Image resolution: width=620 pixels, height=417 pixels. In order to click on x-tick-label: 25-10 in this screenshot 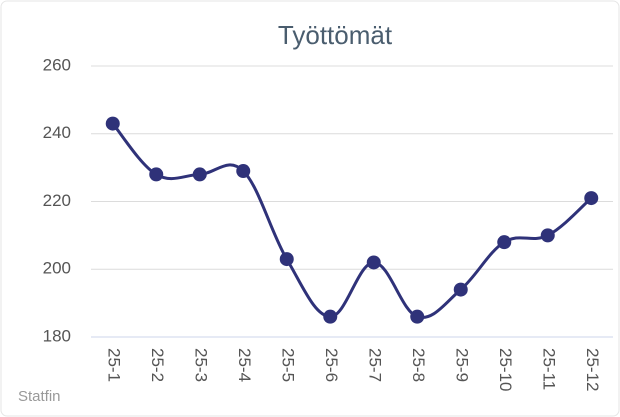, I will do `click(505, 369)`.